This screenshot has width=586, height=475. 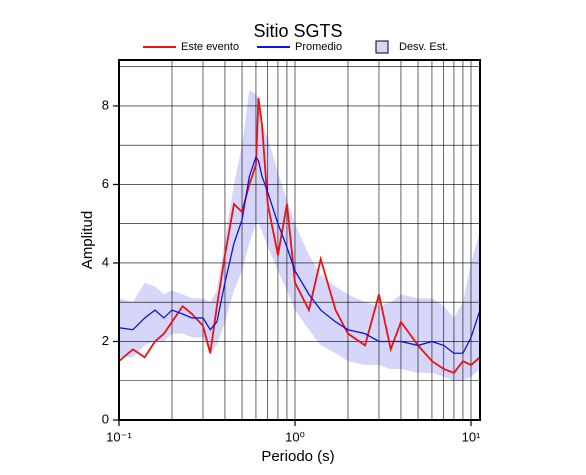 I want to click on x-tick-label: 10⁻¹, so click(x=119, y=436).